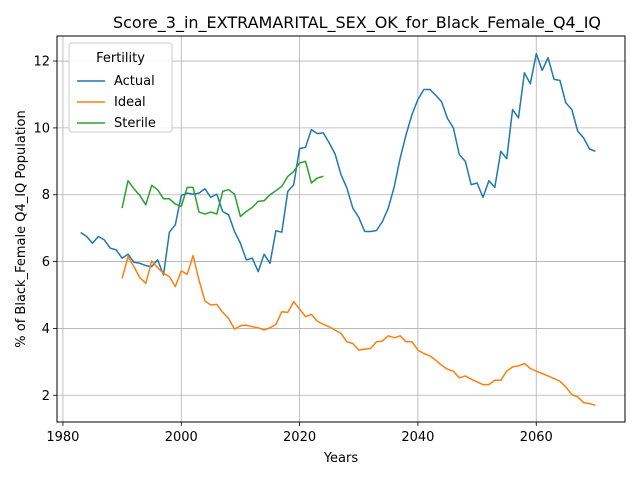 This screenshot has width=640, height=480. What do you see at coordinates (120, 58) in the screenshot?
I see `legend-title: Fertility` at bounding box center [120, 58].